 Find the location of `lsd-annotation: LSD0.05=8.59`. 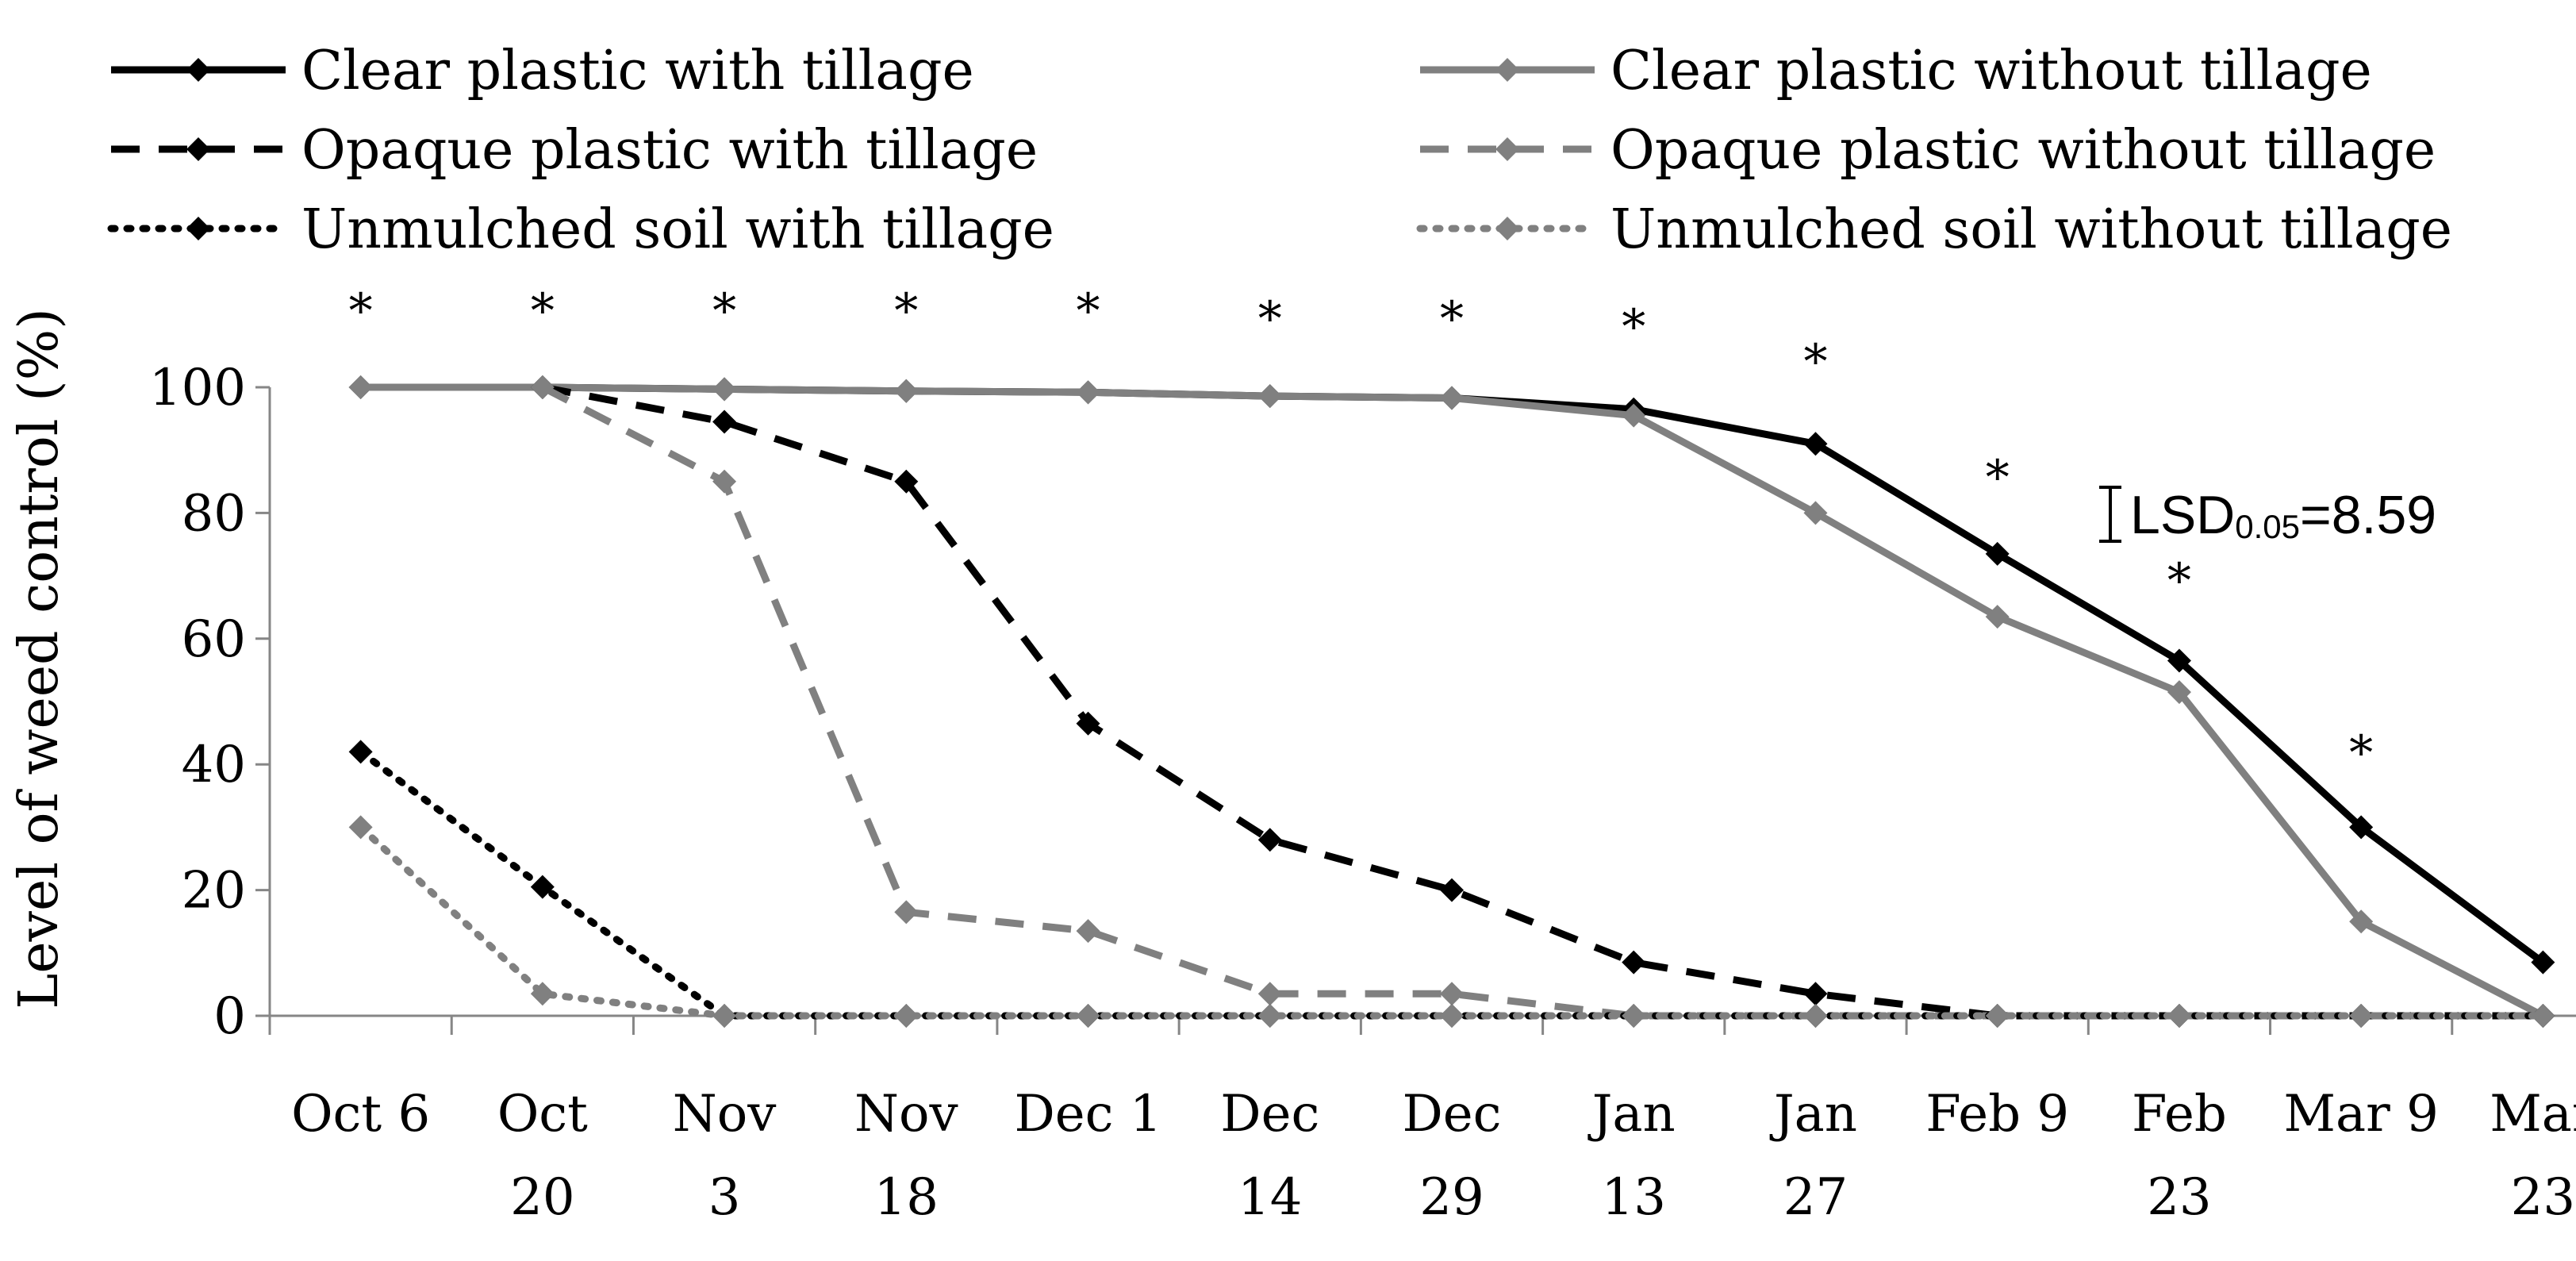

lsd-annotation: LSD0.05=8.59 is located at coordinates (2267, 515).